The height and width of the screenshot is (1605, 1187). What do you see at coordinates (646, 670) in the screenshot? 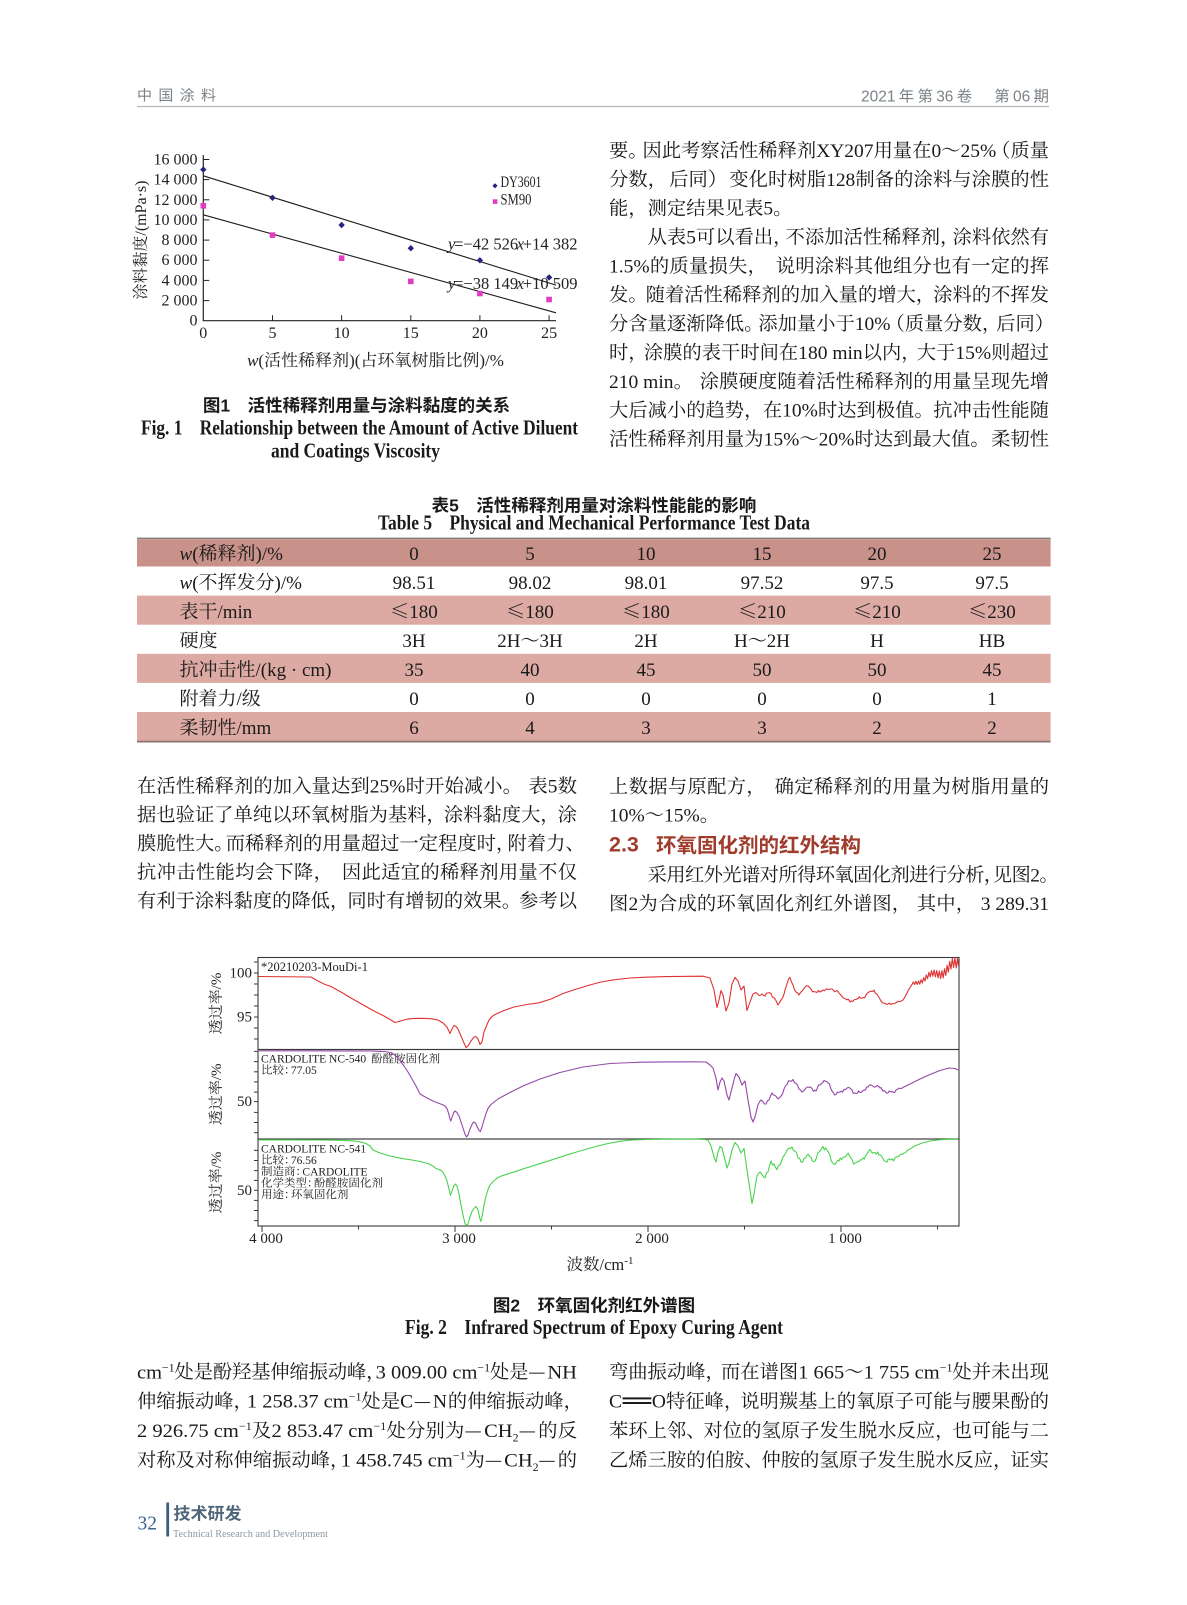
I see `svg-text: 45` at bounding box center [646, 670].